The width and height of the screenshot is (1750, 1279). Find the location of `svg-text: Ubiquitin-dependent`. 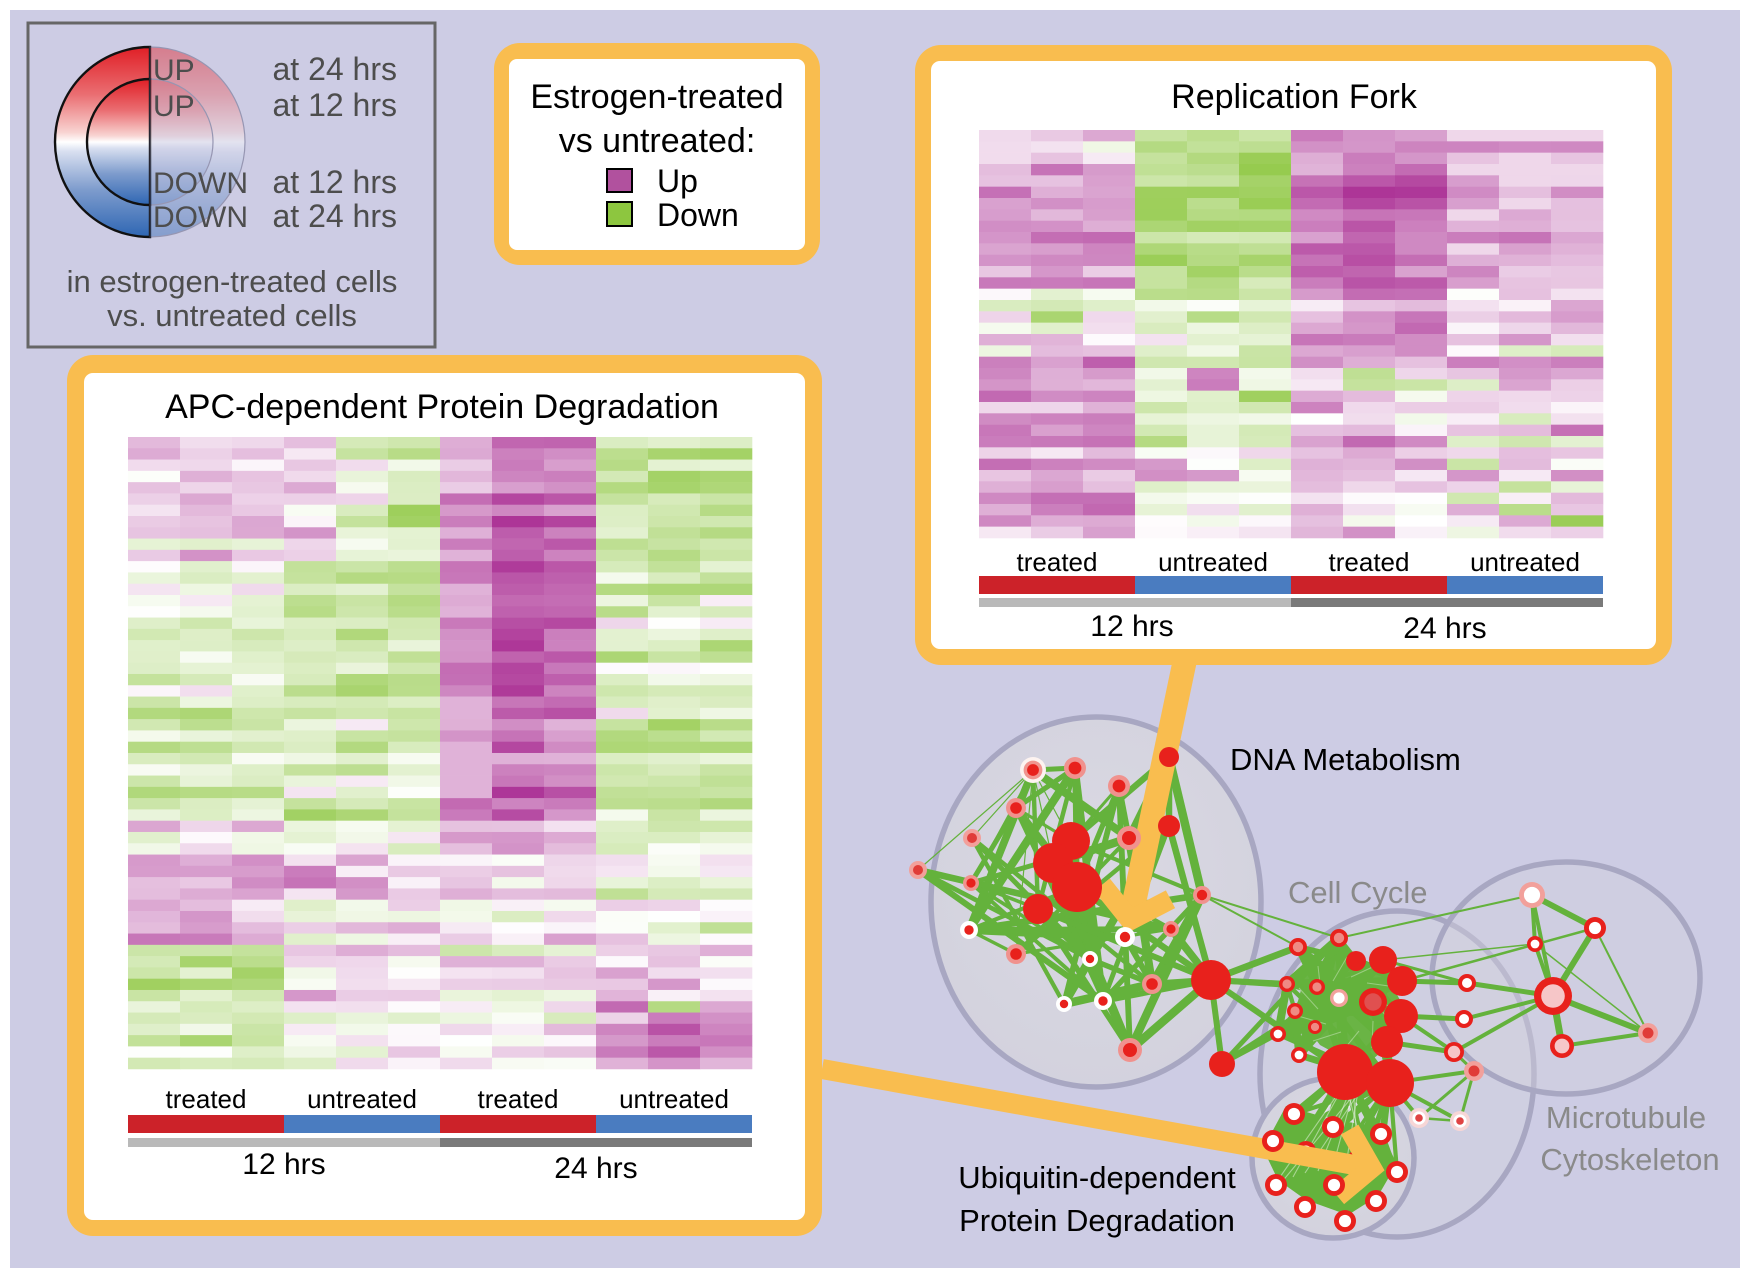

svg-text: Ubiquitin-dependent is located at coordinates (1097, 1177).